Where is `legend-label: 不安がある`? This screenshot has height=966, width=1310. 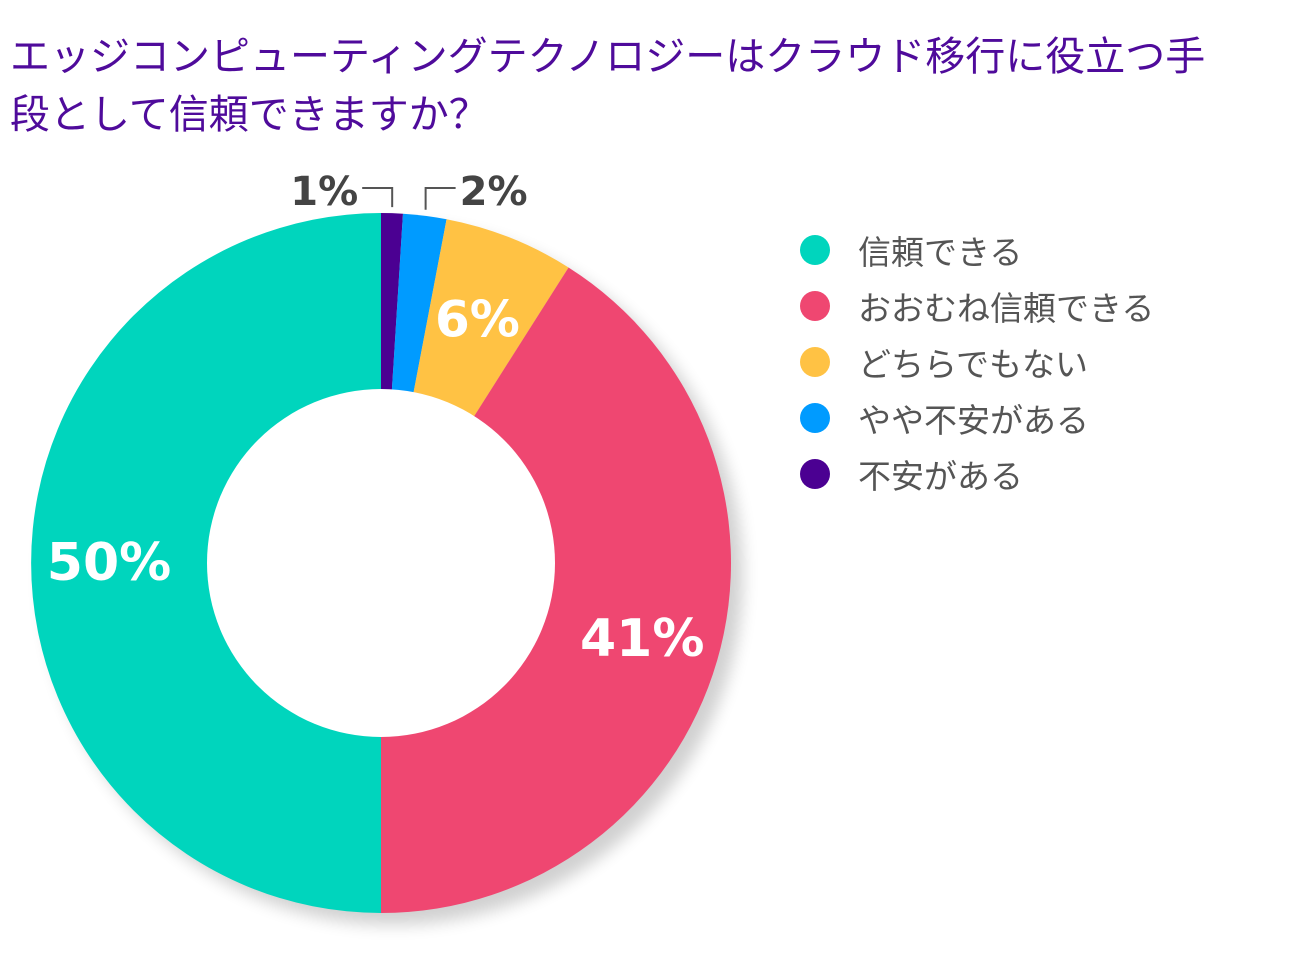 legend-label: 不安がある is located at coordinates (940, 476).